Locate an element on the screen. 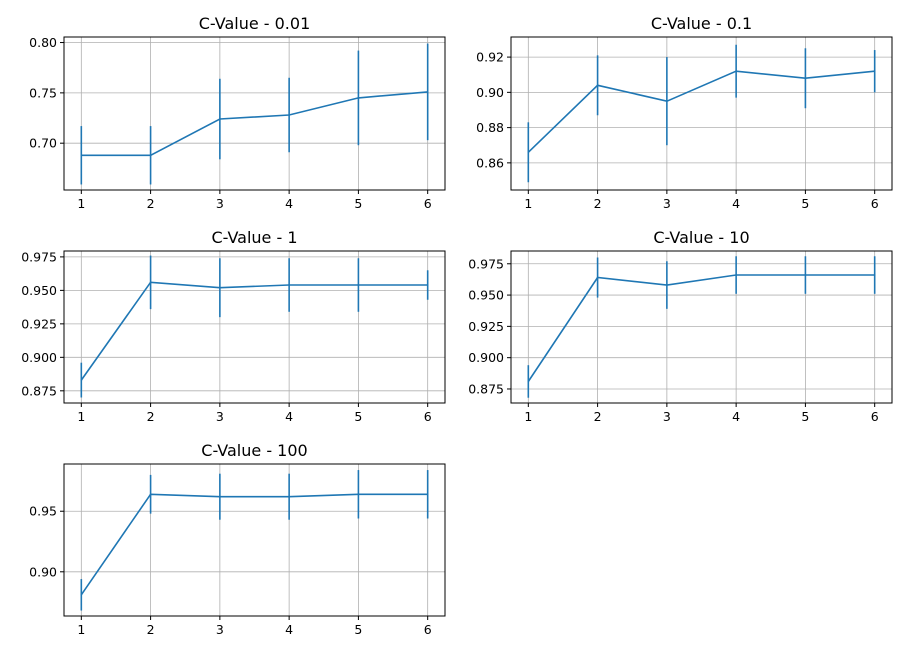 The height and width of the screenshot is (655, 908). subplot-title: C-Value - 0.1 is located at coordinates (701, 23).